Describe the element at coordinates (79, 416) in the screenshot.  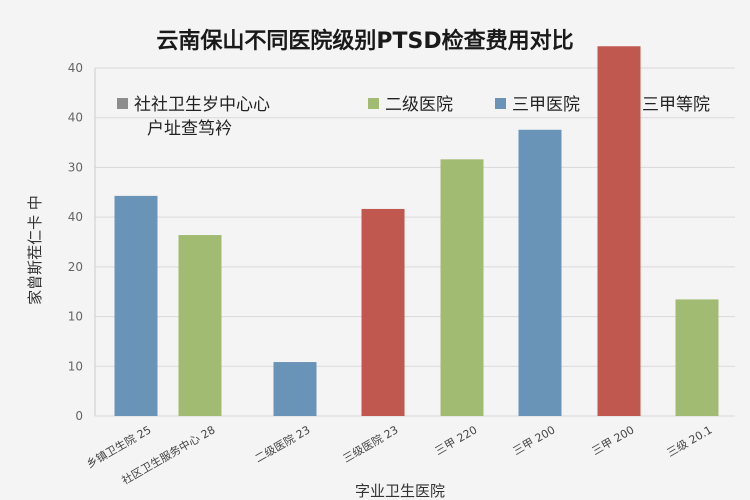
I see `y-tick-label: 0` at that location.